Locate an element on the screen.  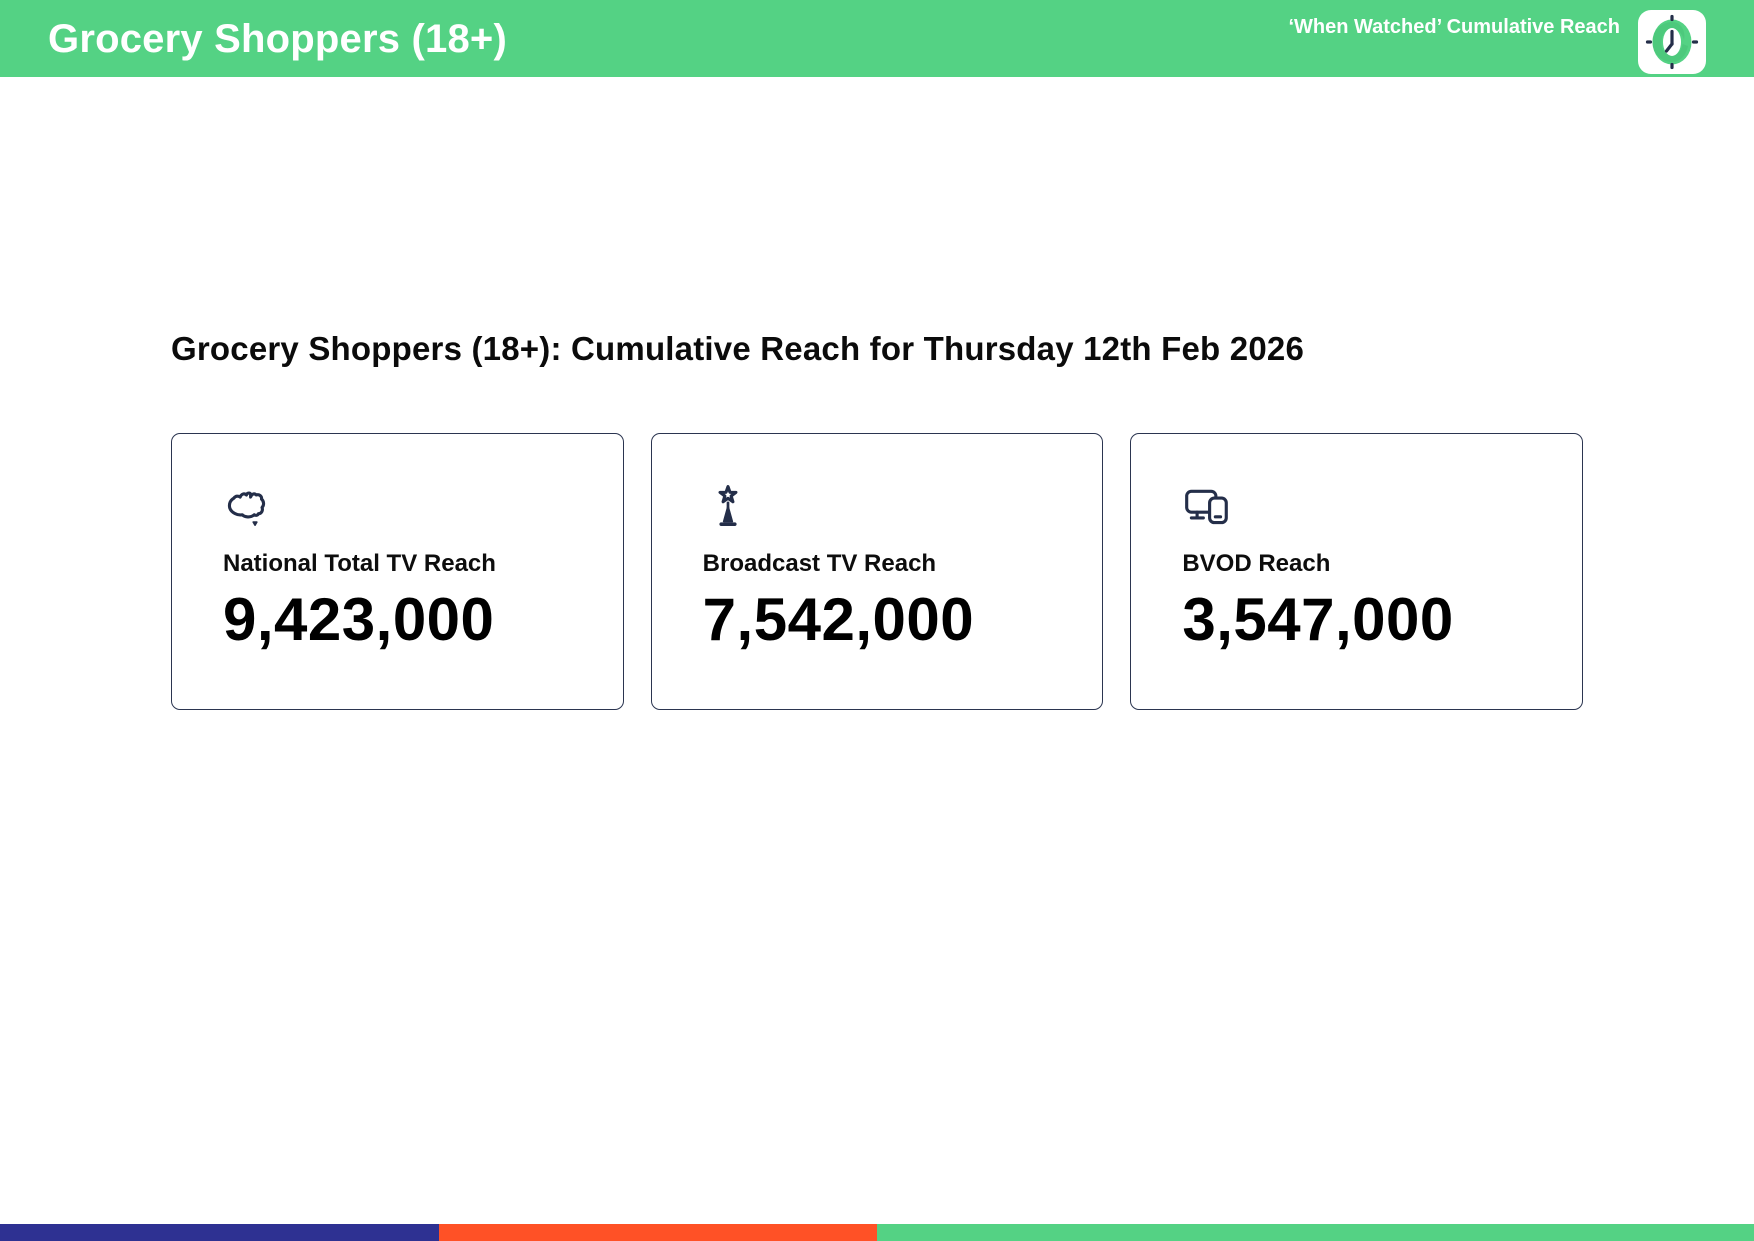
kpi-card-broadcast-tv-reach: Broadcast TV Reach 7,542,000 is located at coordinates (877, 571).